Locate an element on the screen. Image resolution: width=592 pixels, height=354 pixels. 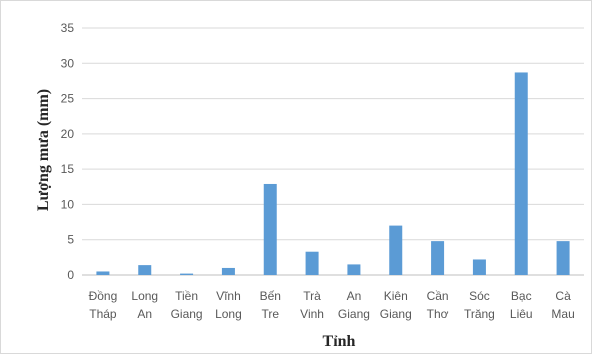
x-tick-label-line: Trà is located at coordinates (312, 296).